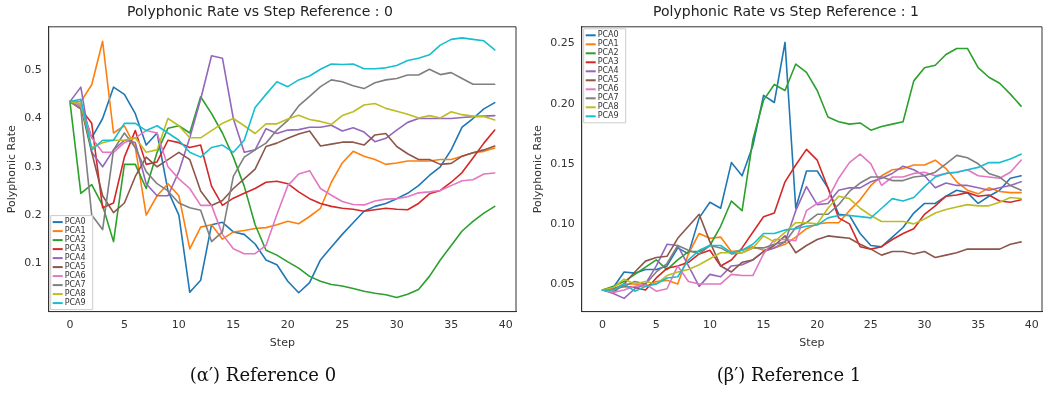  I want to click on chart-title: Polyphonic Rate vs Step Reference : 0, so click(260, 11).